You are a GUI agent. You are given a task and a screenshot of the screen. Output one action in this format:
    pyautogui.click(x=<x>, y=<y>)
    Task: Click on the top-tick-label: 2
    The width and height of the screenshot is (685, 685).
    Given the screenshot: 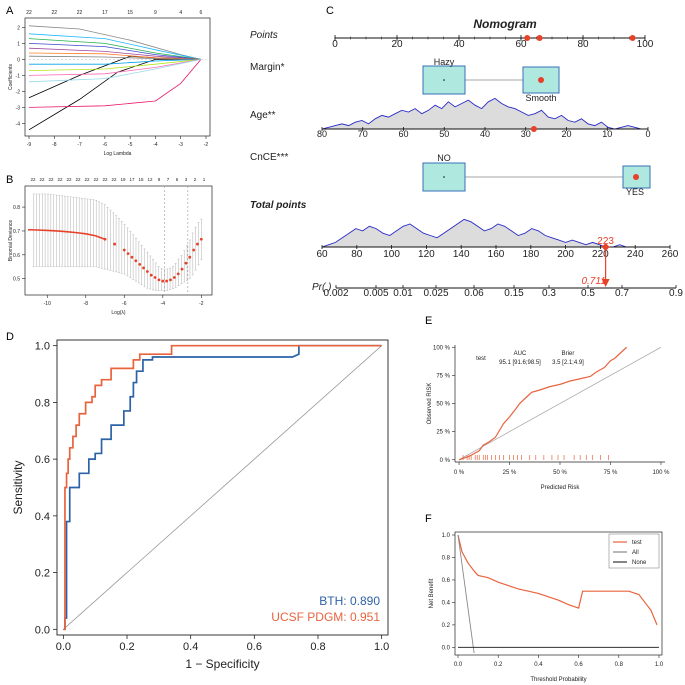 What is the action you would take?
    pyautogui.click(x=195, y=179)
    